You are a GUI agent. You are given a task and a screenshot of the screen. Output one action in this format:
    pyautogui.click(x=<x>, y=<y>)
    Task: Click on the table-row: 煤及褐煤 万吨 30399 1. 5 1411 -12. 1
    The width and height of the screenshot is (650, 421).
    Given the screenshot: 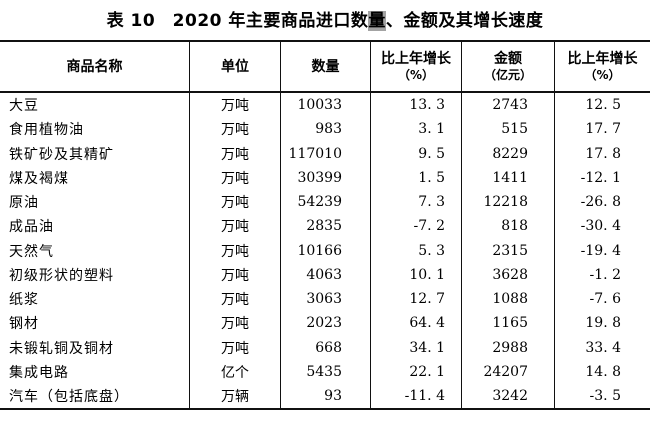 What is the action you would take?
    pyautogui.click(x=325, y=177)
    